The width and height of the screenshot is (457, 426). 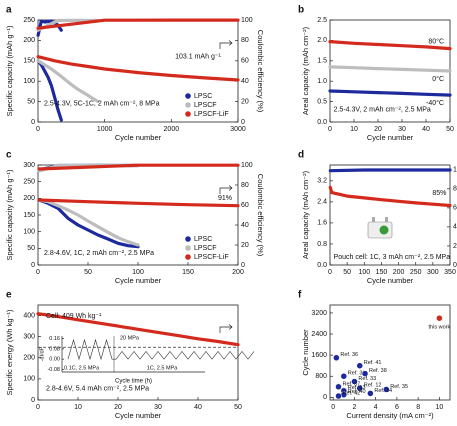 What do you see at coordinates (225, 198) in the screenshot?
I see `annotation: 91%` at bounding box center [225, 198].